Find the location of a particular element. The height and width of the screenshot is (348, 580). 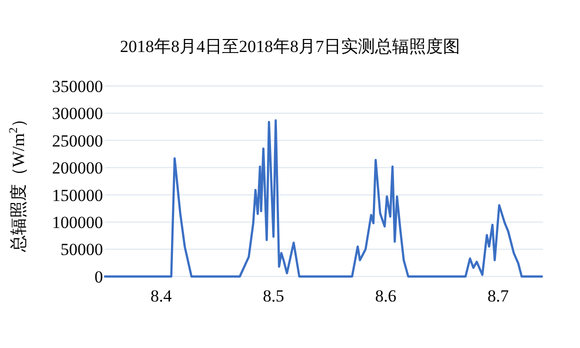

y-tick-label: 250000 is located at coordinates (77, 140).